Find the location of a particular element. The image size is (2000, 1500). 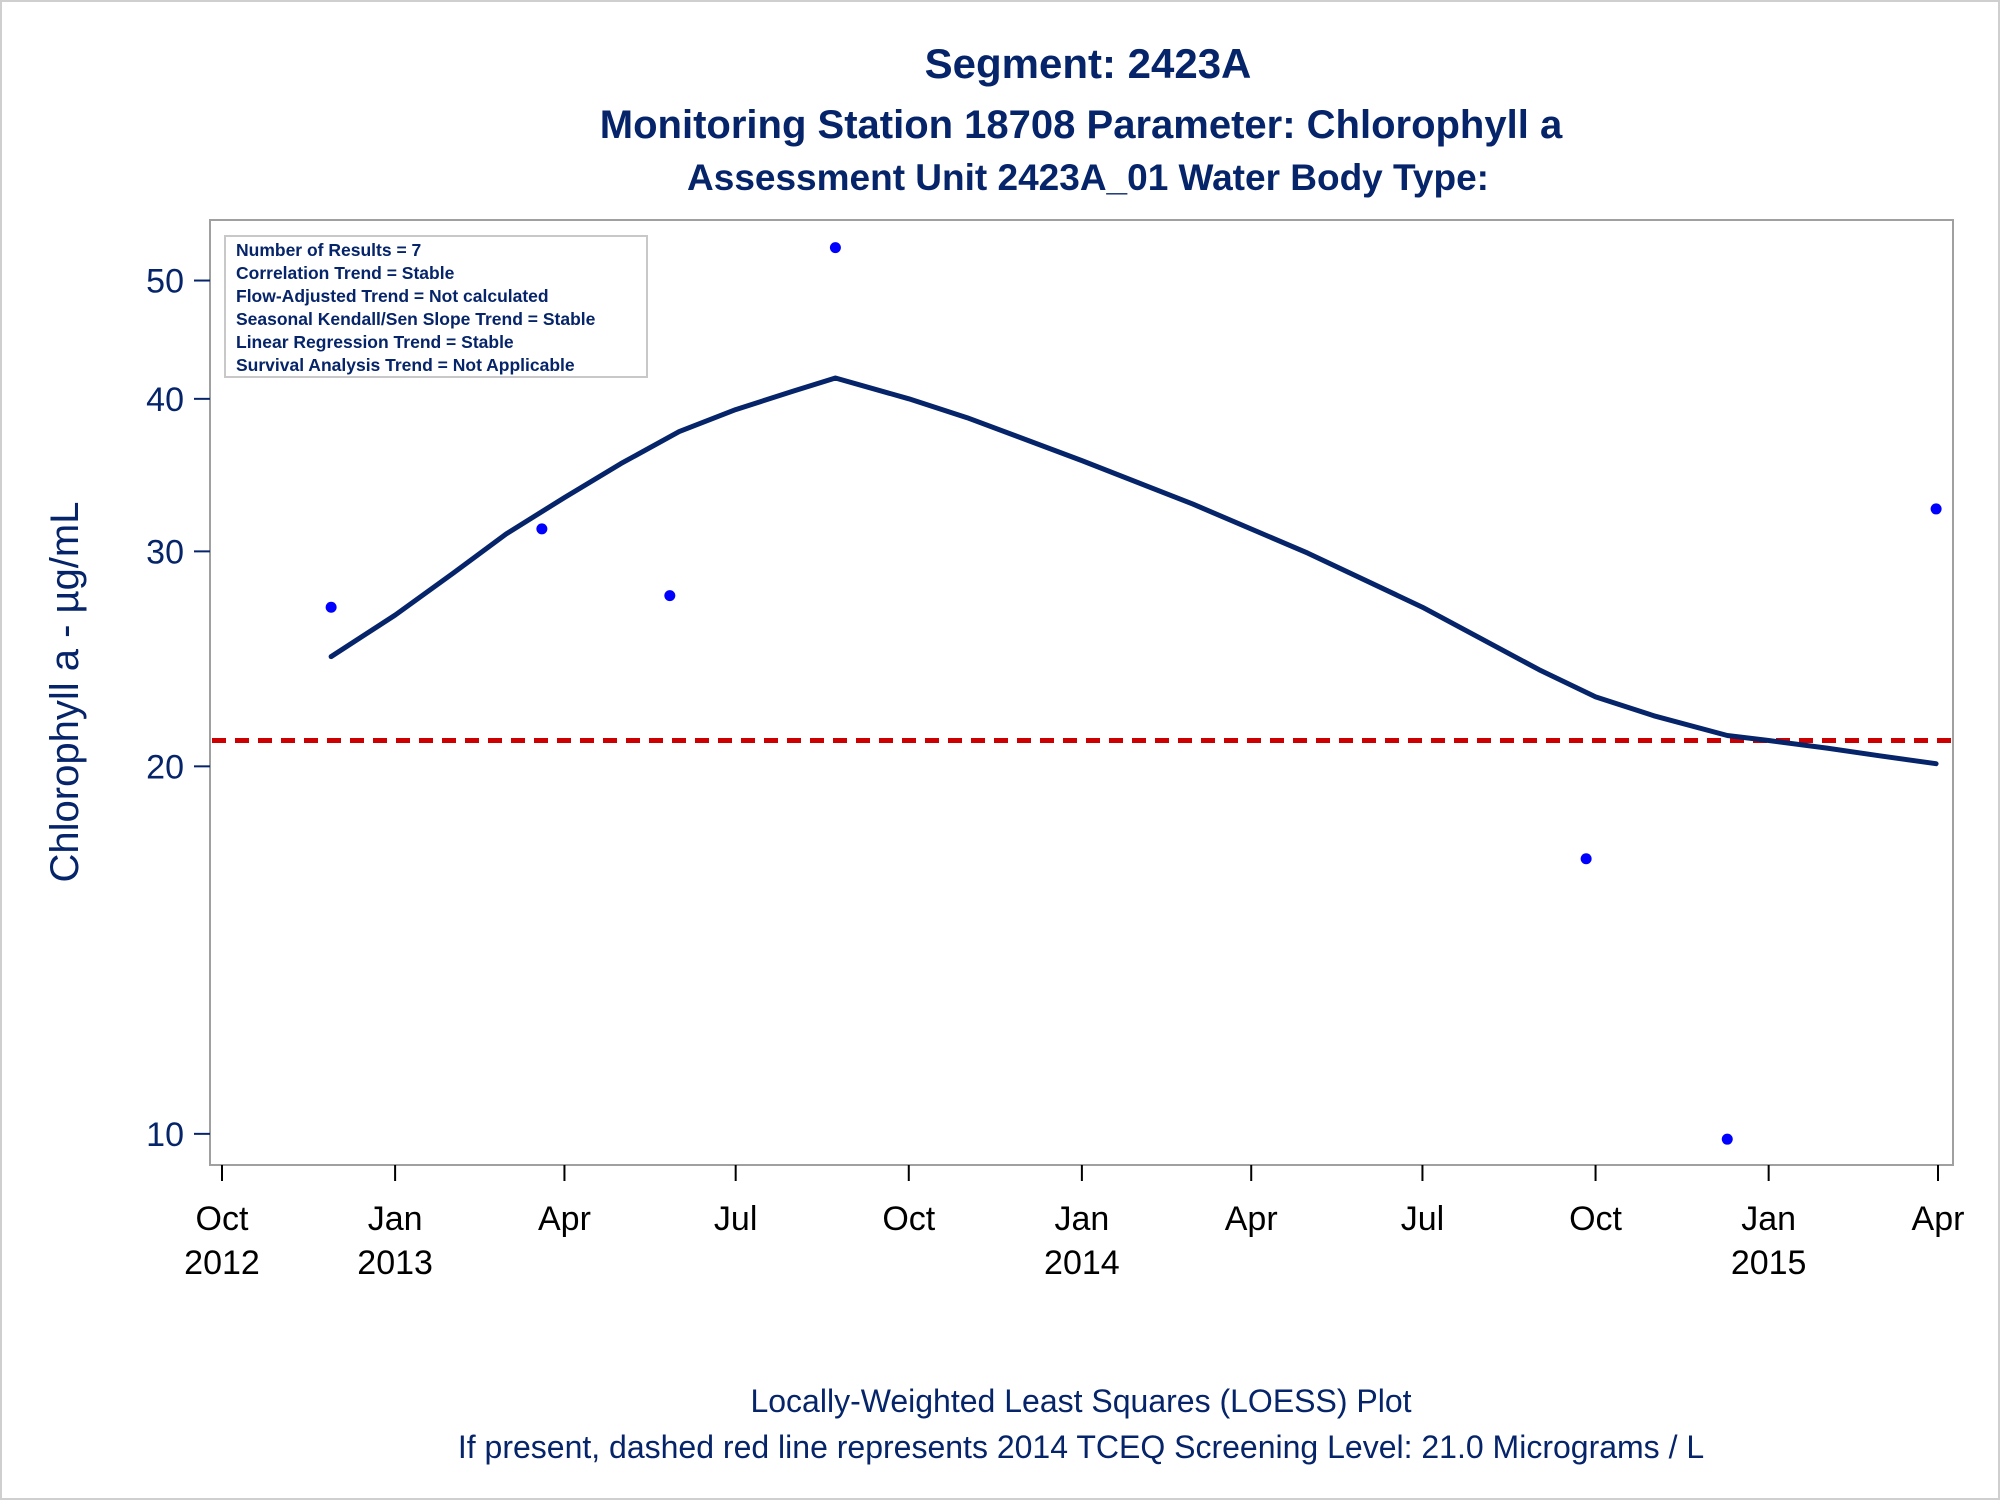

info-line: Linear Regression Trend = Stable is located at coordinates (375, 342).